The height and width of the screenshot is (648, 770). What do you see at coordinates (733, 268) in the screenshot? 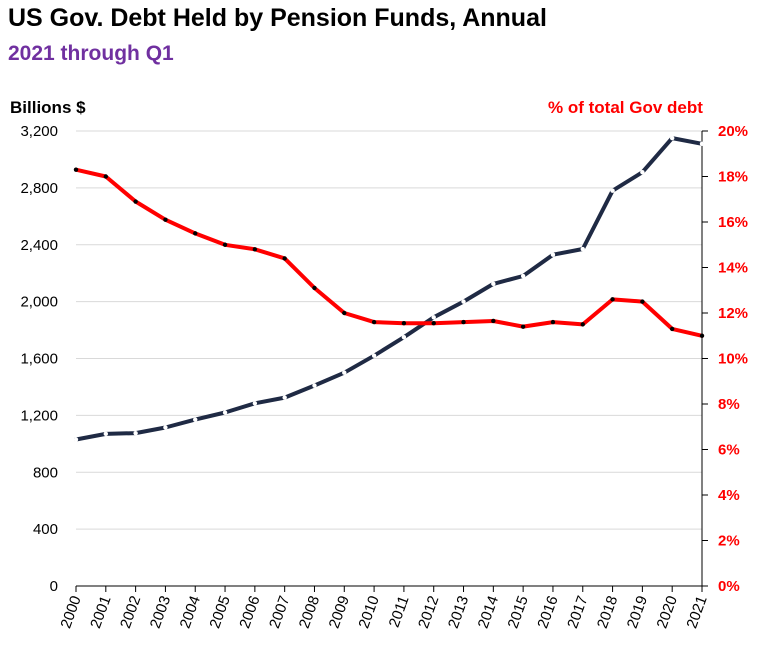
I see `right-tick-label: 14%` at bounding box center [733, 268].